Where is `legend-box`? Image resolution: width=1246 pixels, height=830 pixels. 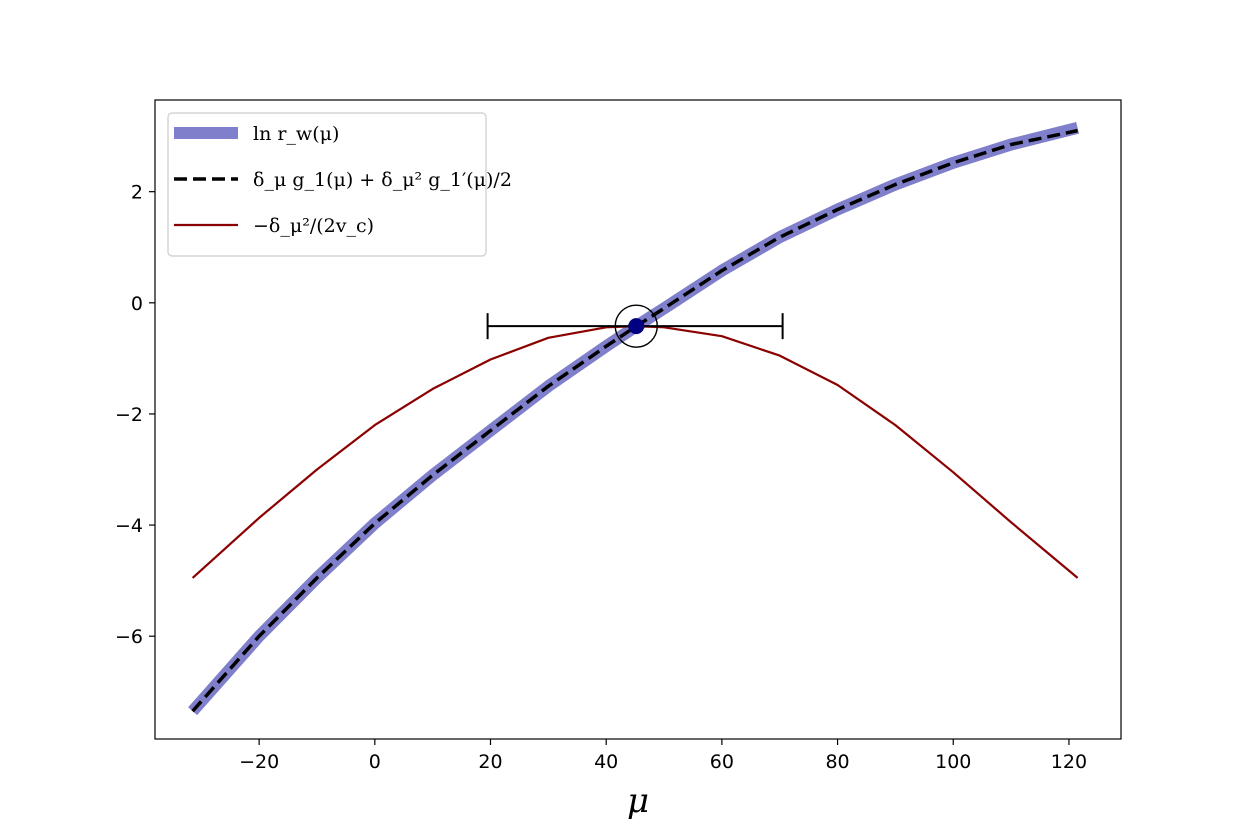
legend-box is located at coordinates (327, 184).